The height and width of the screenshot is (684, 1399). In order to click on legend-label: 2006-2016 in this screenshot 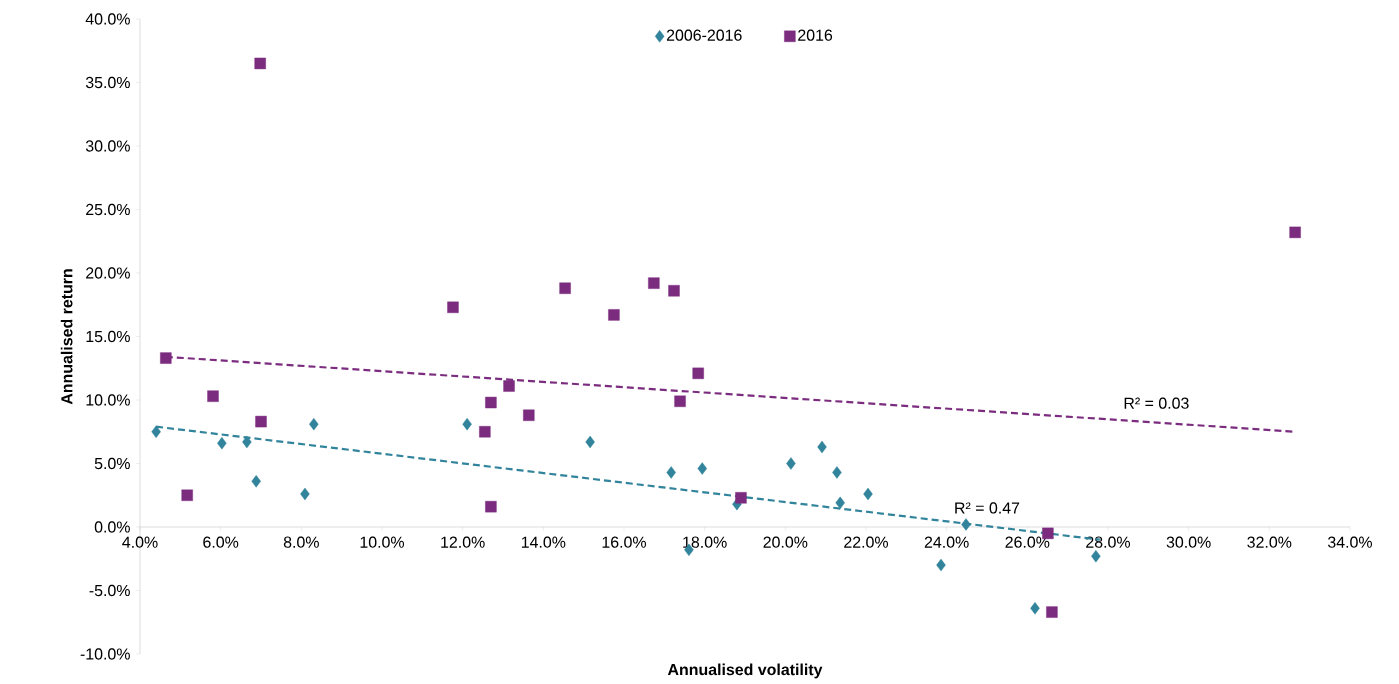, I will do `click(704, 35)`.